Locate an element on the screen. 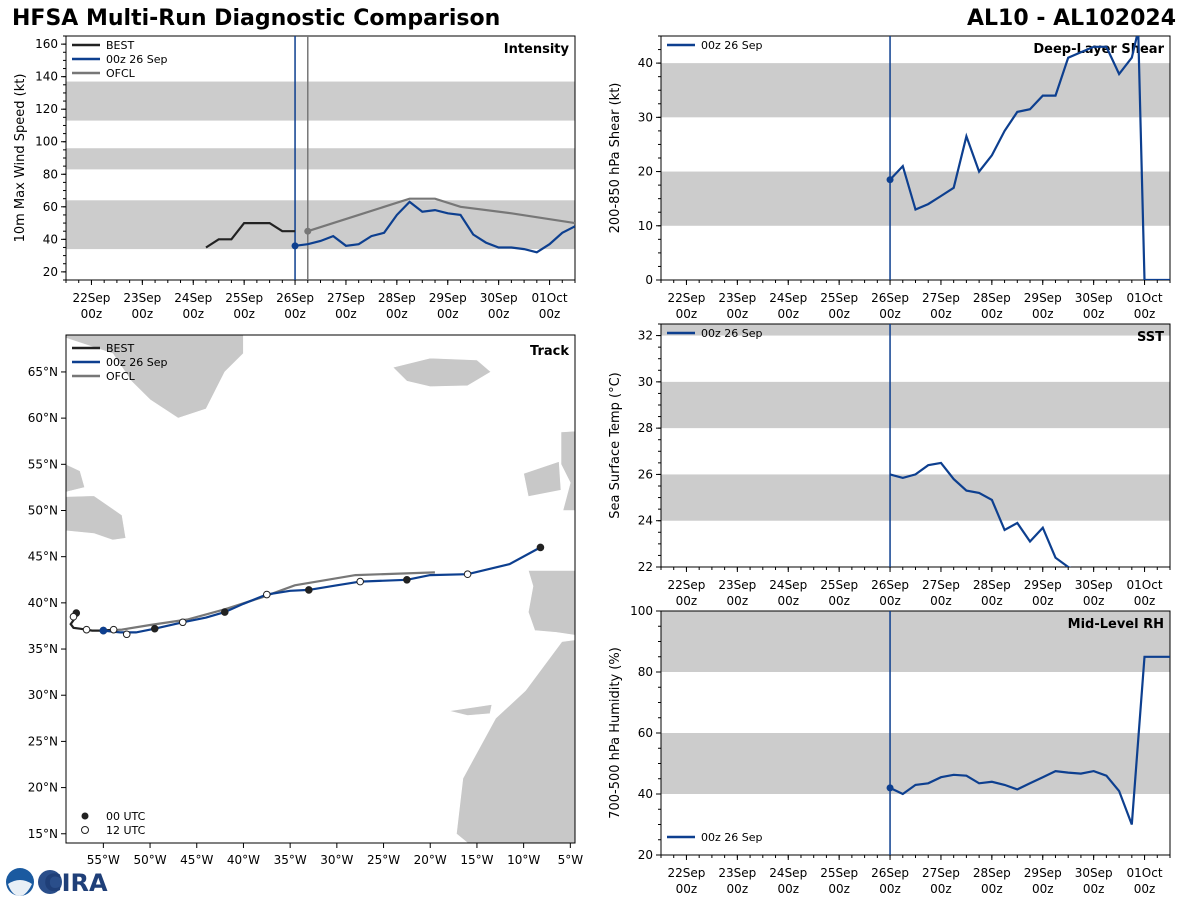  track-ytick-label: 35°N is located at coordinates (43, 649).